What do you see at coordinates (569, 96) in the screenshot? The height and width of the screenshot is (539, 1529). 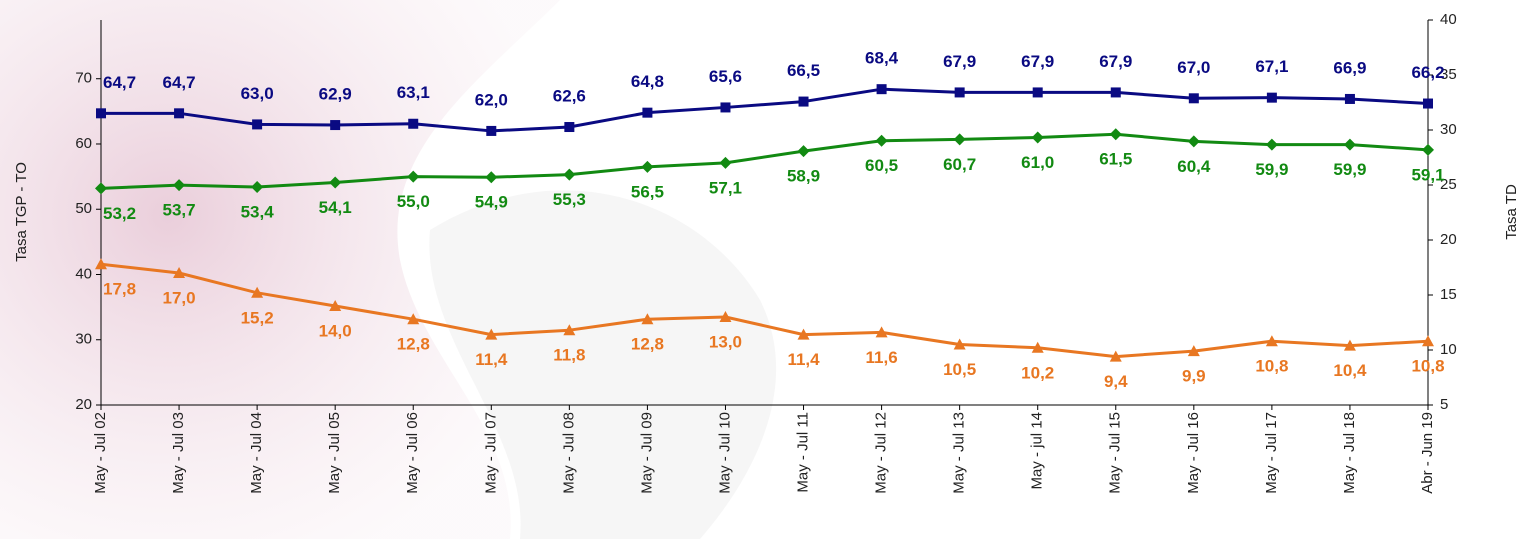 I see `data-label: 62,6` at bounding box center [569, 96].